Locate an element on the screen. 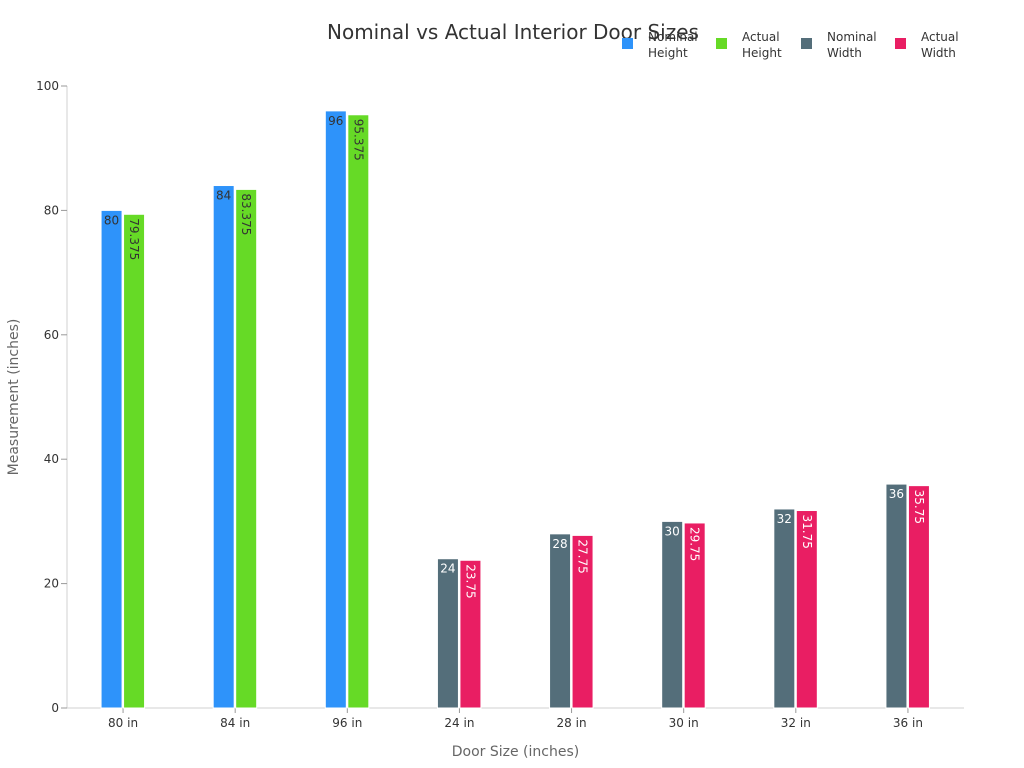 The height and width of the screenshot is (768, 1024). data-label: 27.75 is located at coordinates (583, 556).